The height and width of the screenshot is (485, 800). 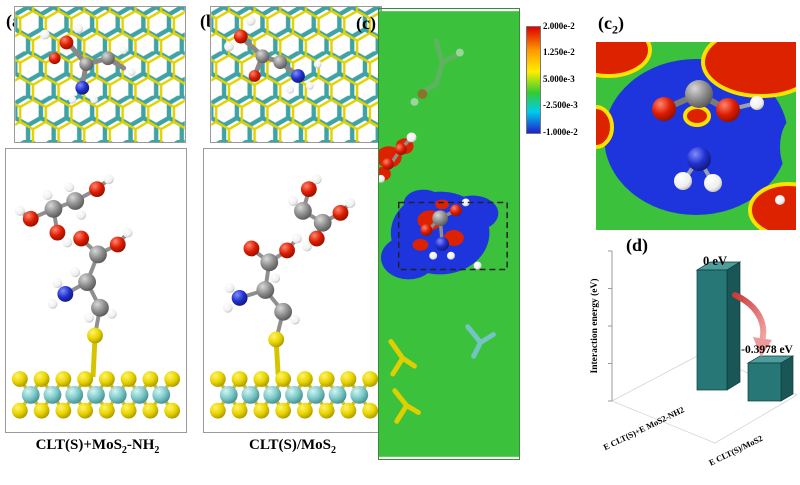 What do you see at coordinates (404, 381) in the screenshot?
I see `sulfur-sticks-bottom` at bounding box center [404, 381].